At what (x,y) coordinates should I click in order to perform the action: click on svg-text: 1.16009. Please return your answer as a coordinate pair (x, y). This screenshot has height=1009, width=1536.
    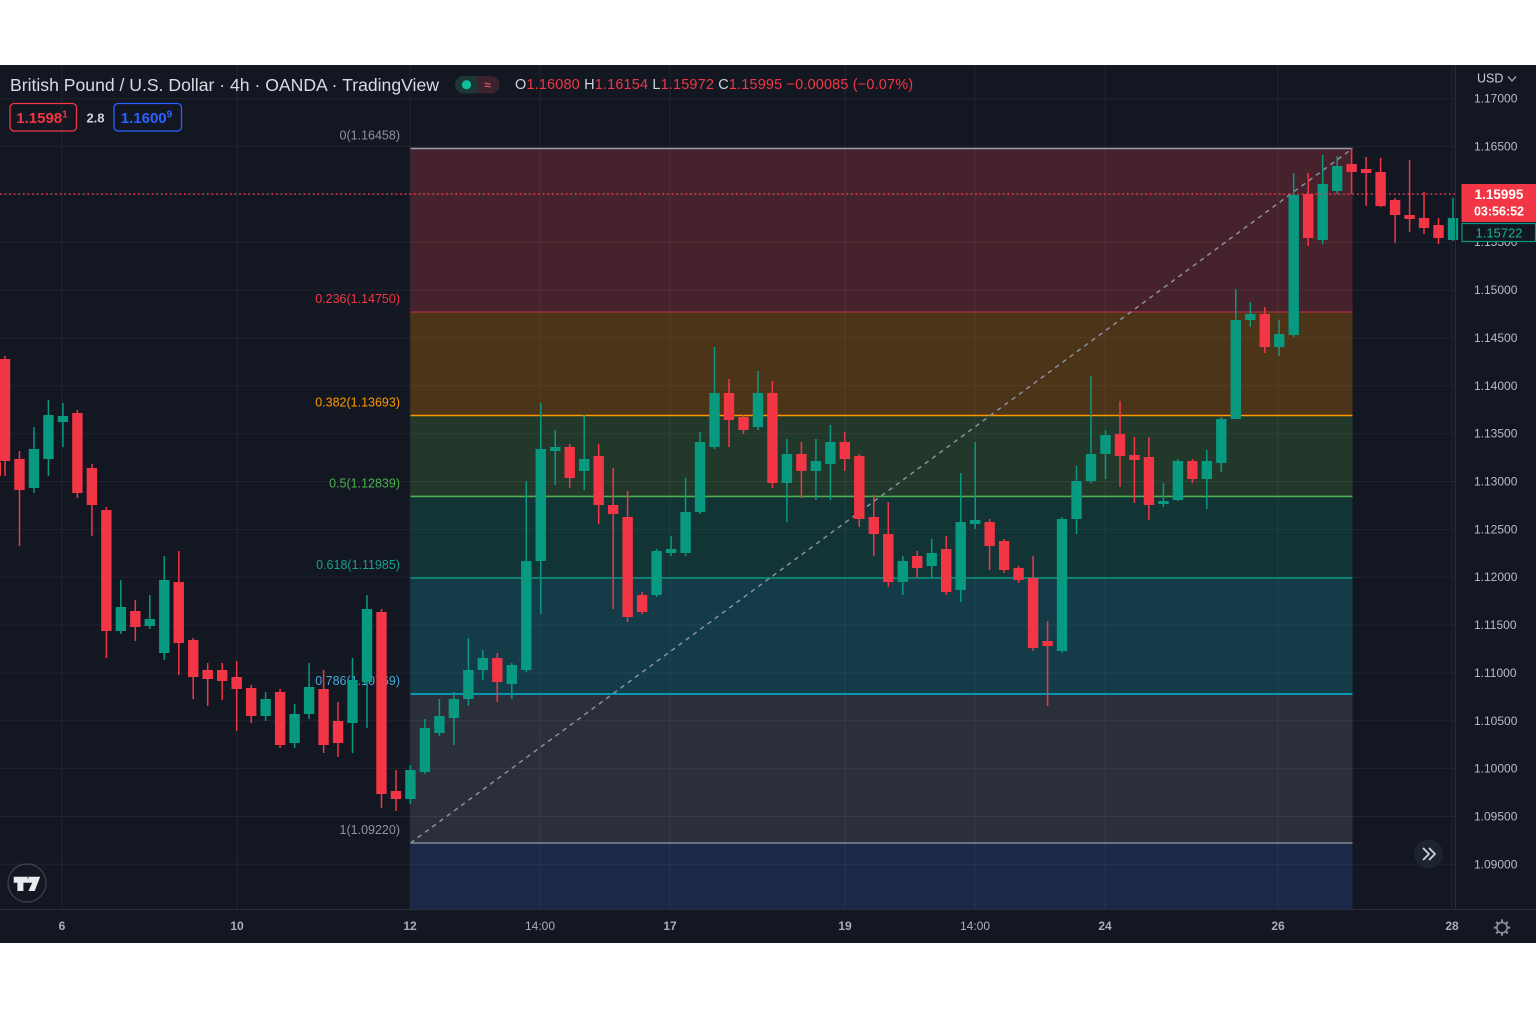
    Looking at the image, I should click on (147, 118).